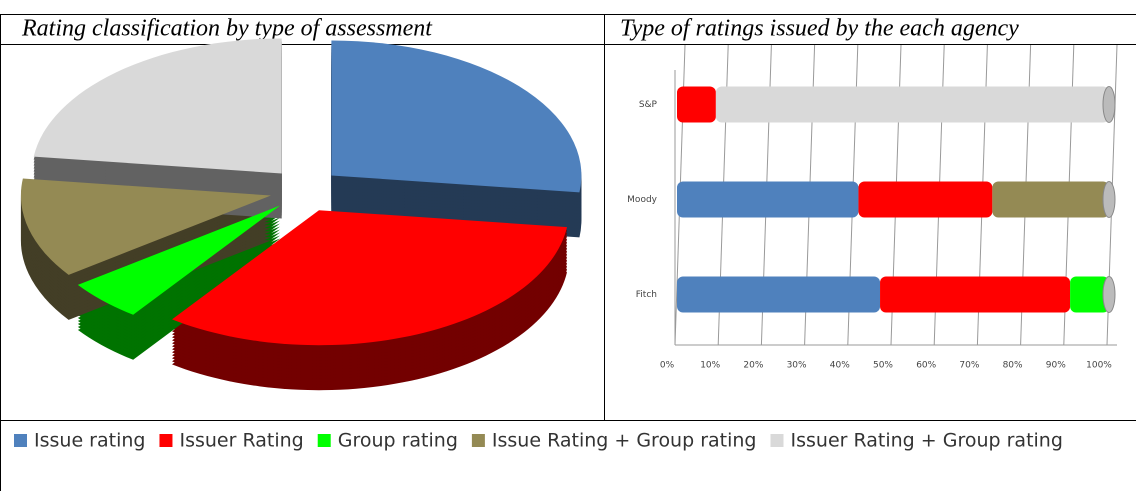  Describe the element at coordinates (642, 200) in the screenshot. I see `category-label: Moody` at that location.